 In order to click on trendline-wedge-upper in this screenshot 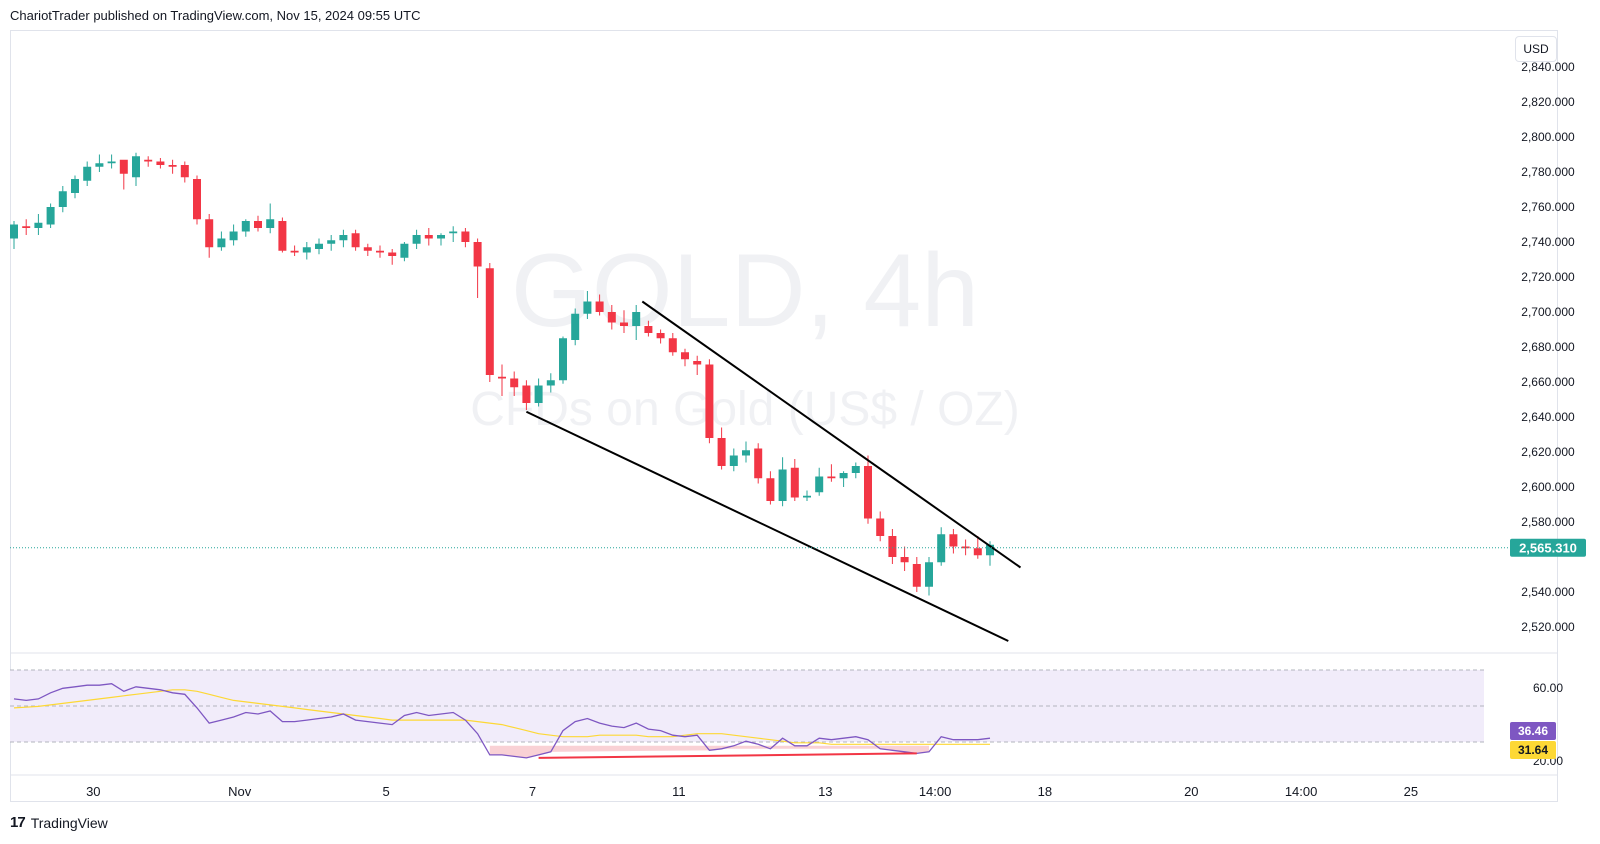, I will do `click(831, 434)`.